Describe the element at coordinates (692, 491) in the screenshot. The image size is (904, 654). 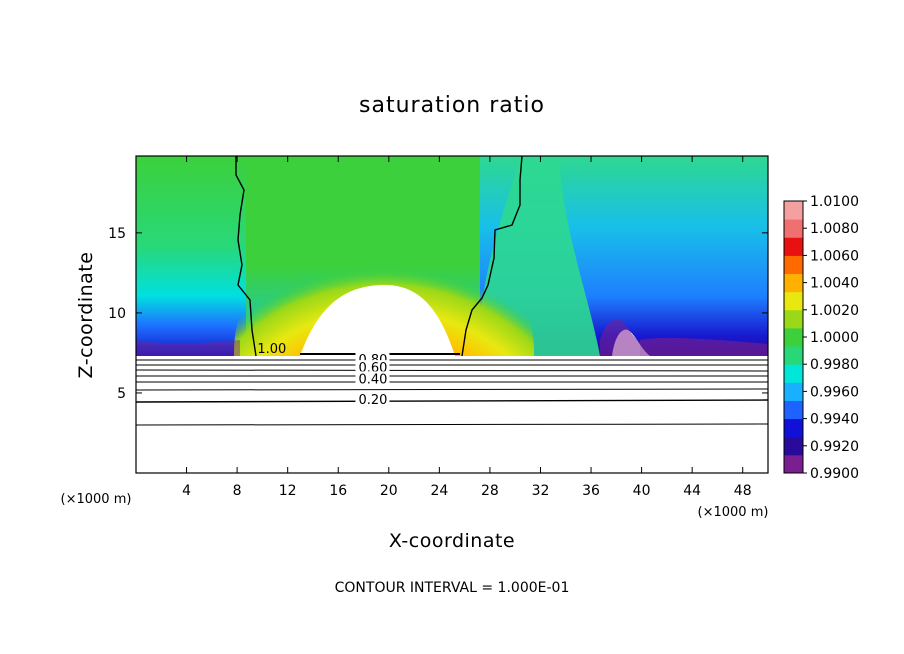
I see `x-tick-label: 44` at that location.